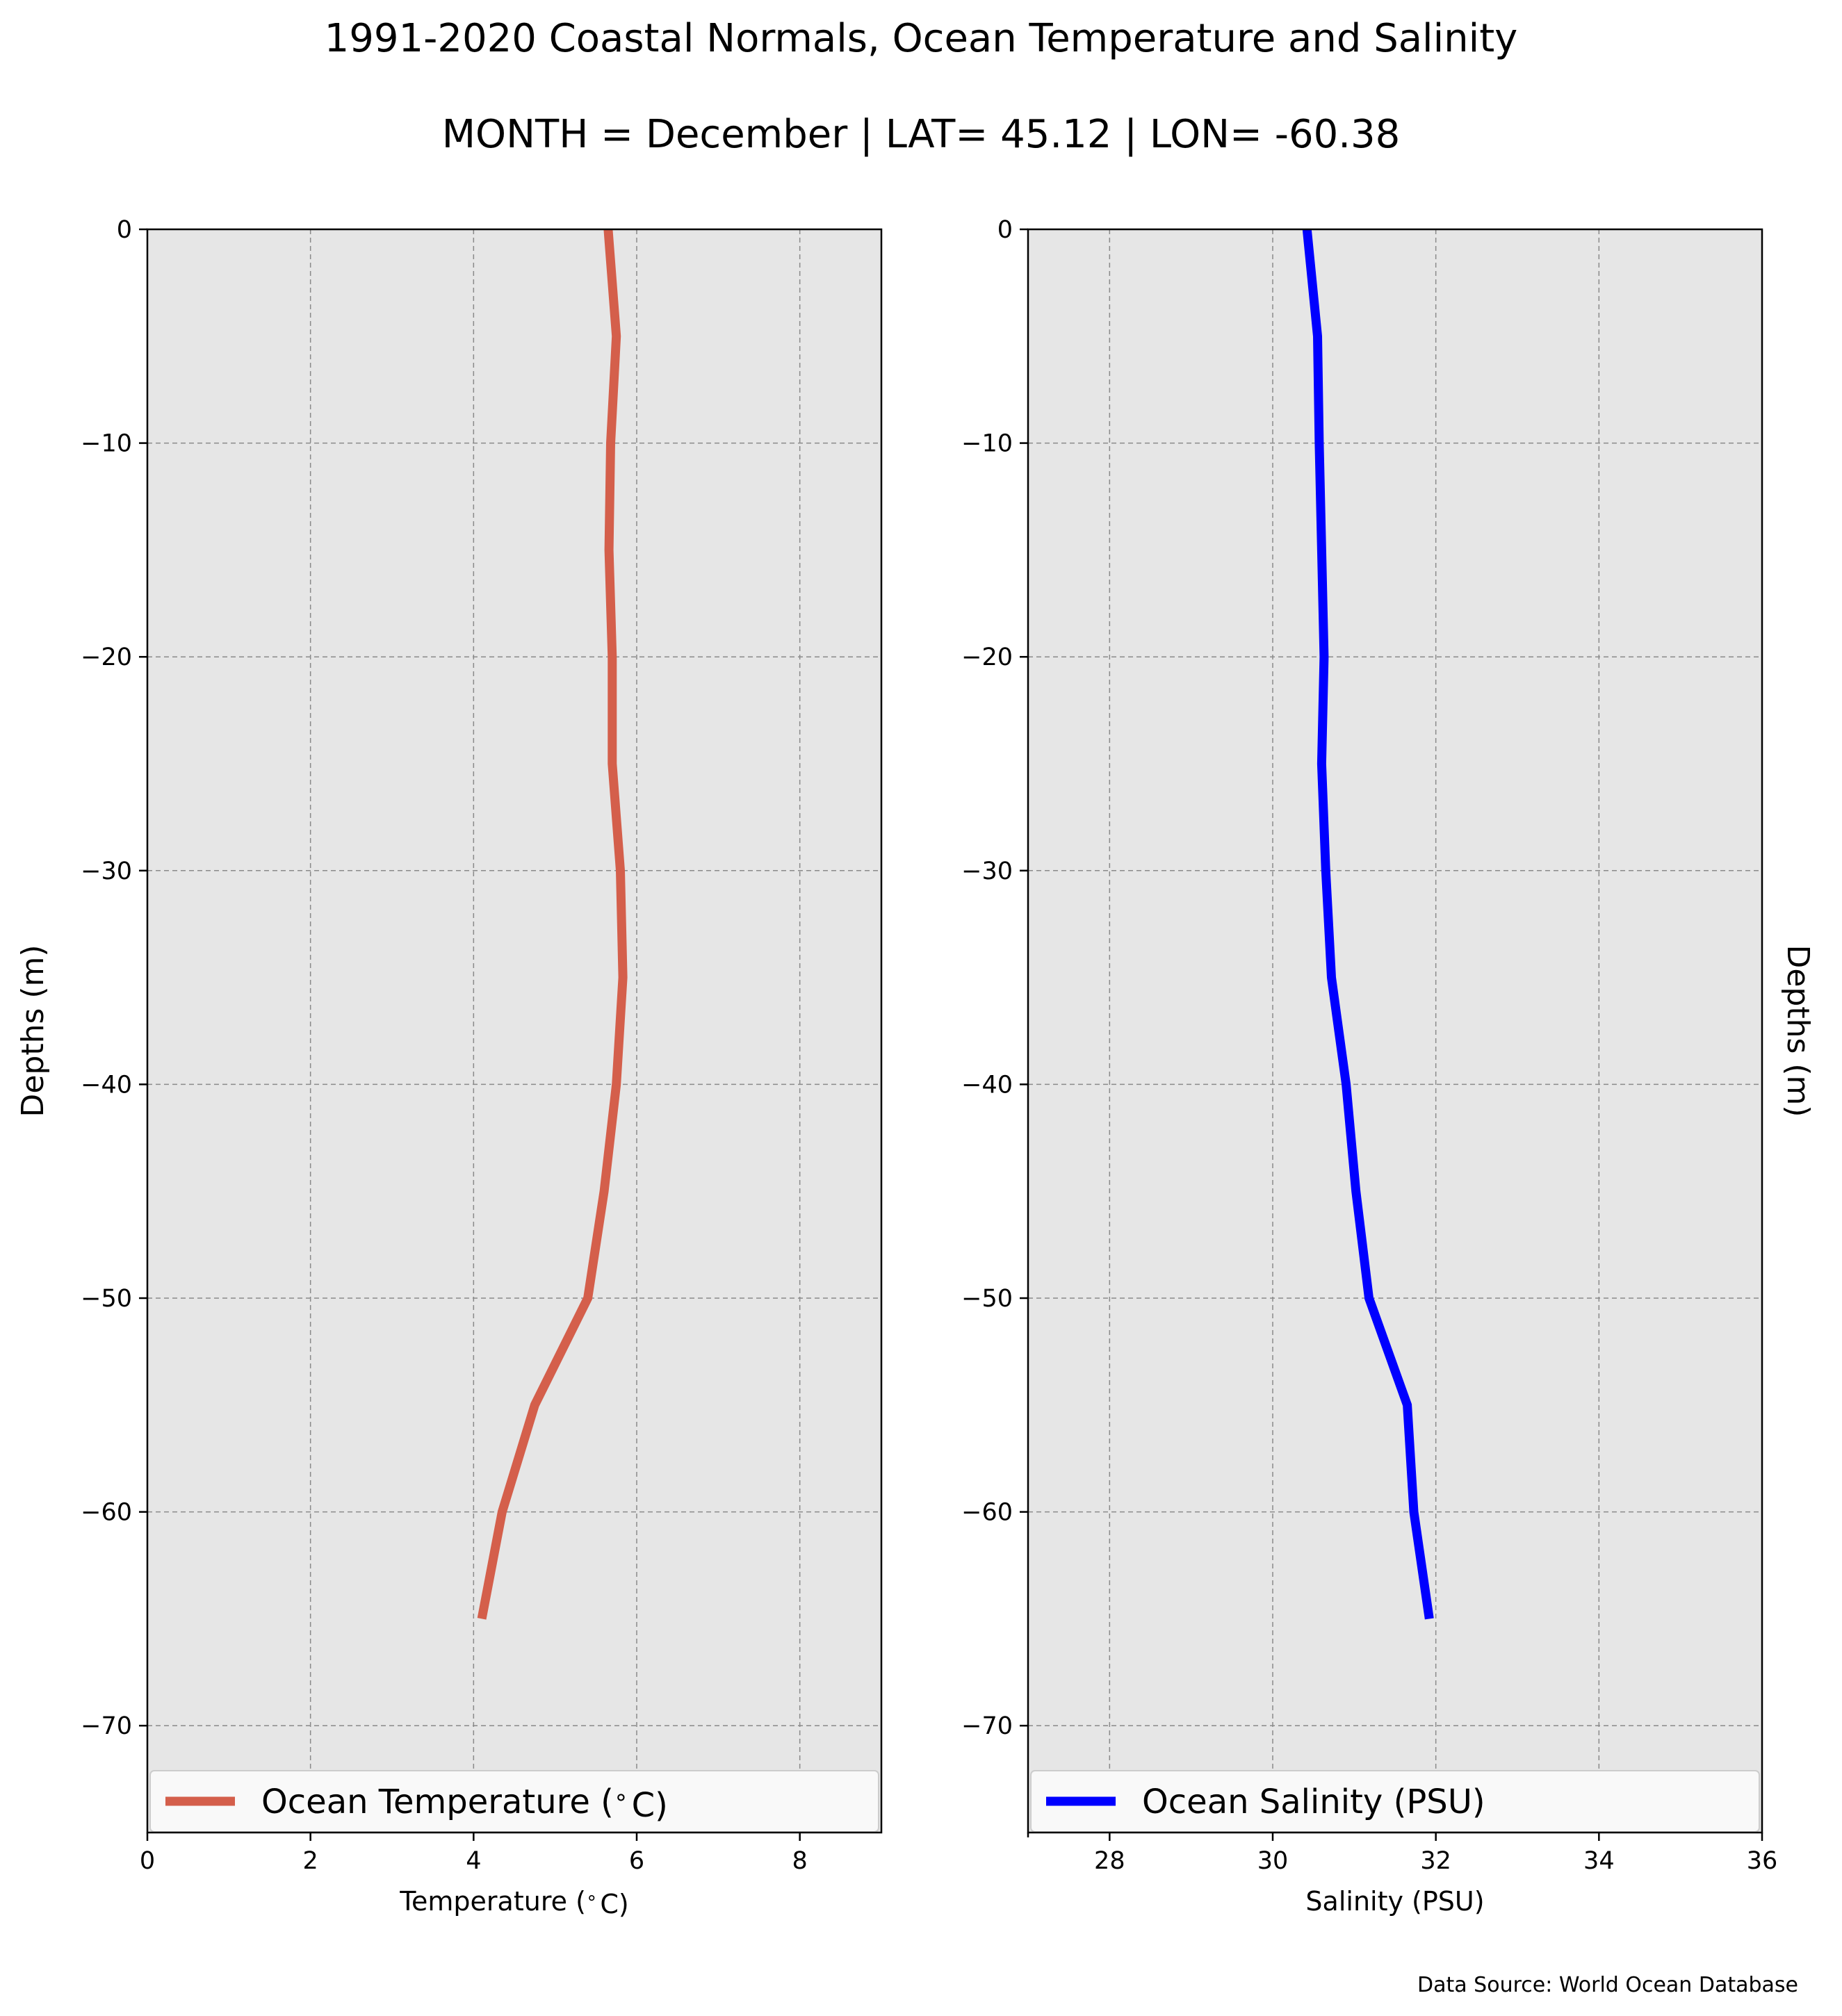  What do you see at coordinates (987, 1726) in the screenshot?
I see `sal-y-tick-label: −70` at bounding box center [987, 1726].